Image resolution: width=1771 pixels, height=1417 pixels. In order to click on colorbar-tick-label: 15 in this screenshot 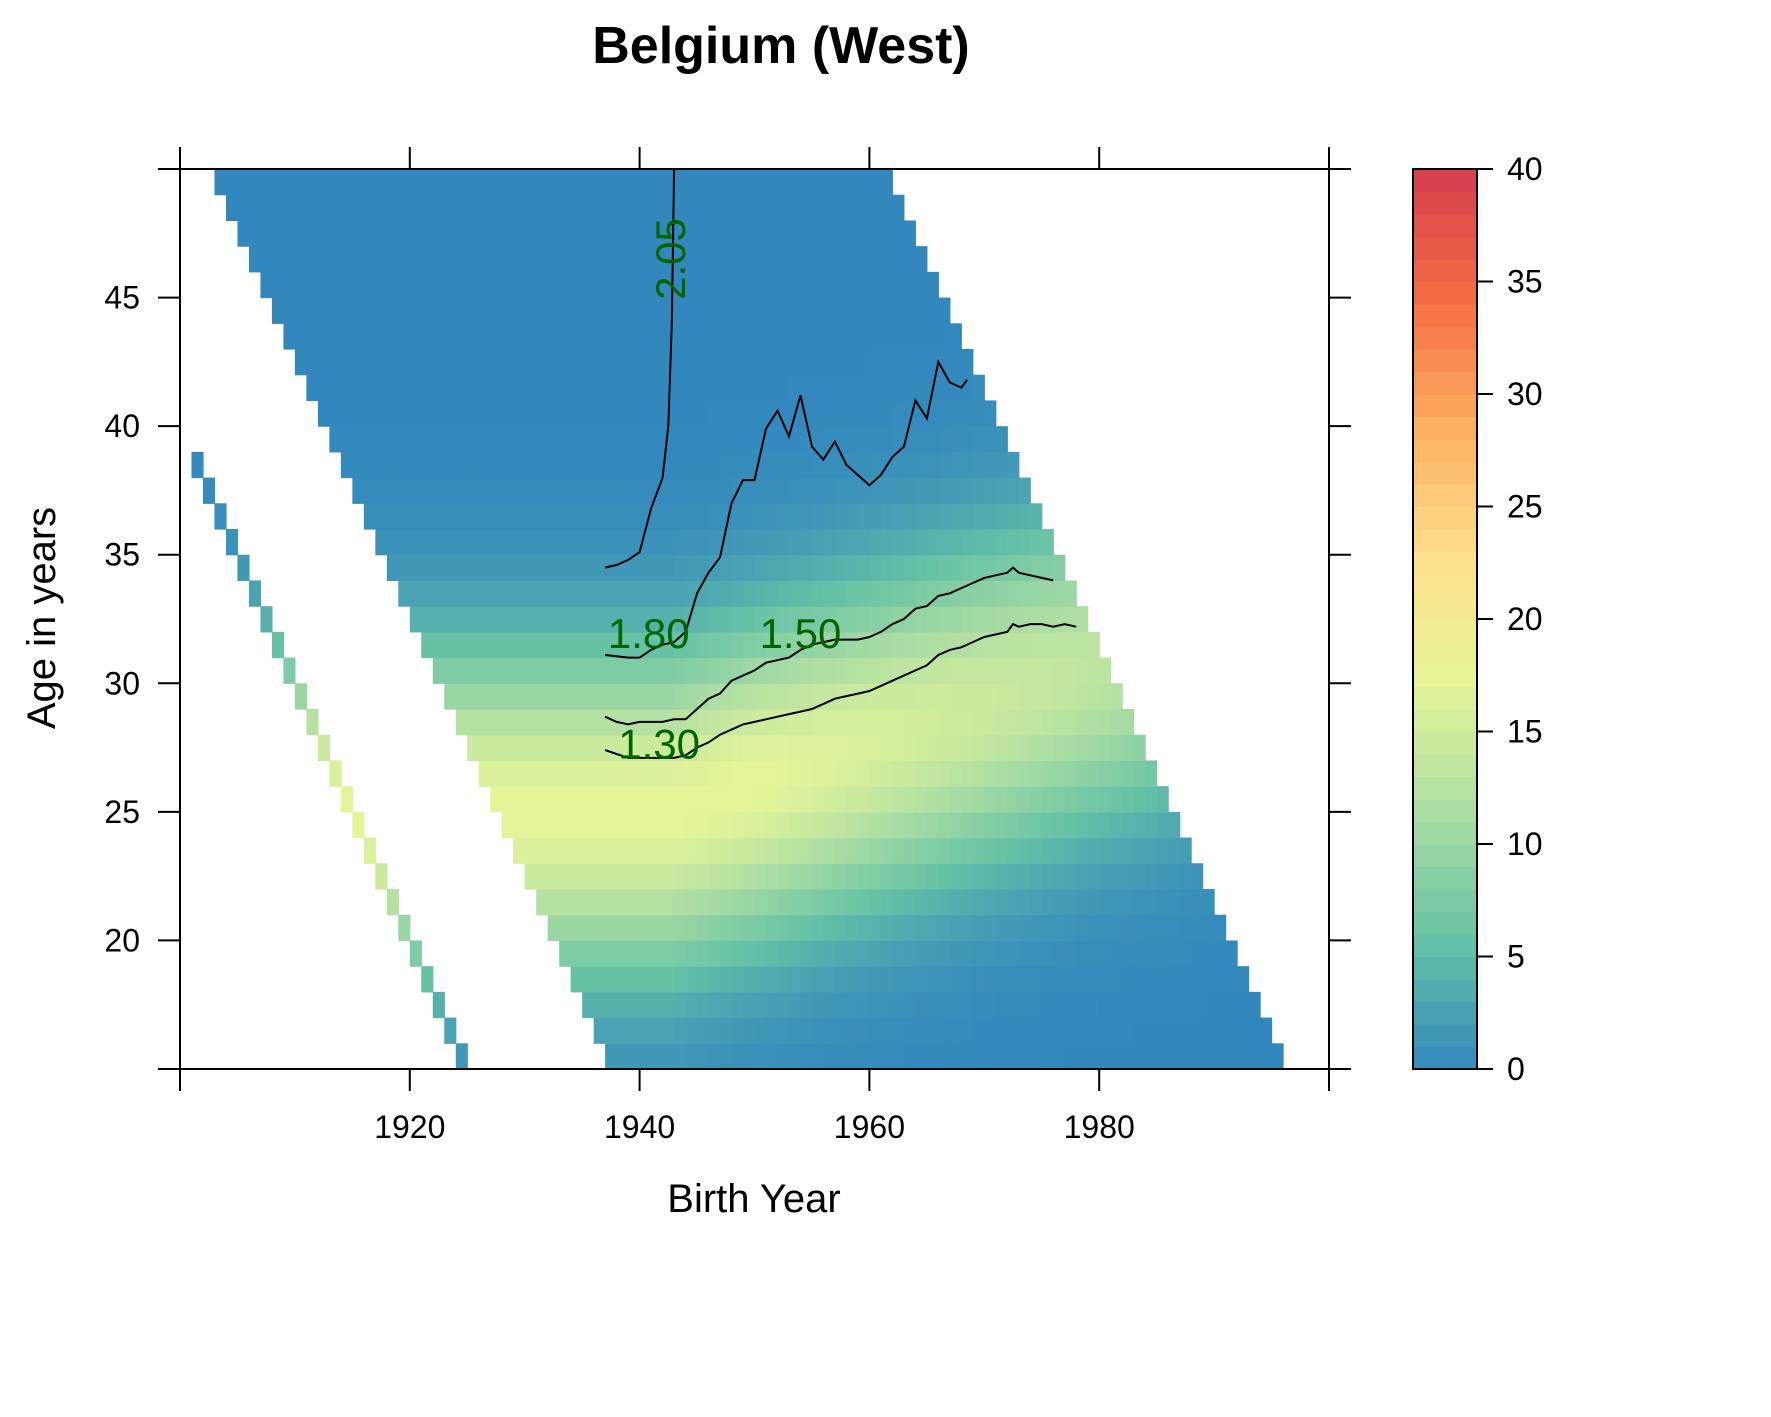, I will do `click(1525, 732)`.